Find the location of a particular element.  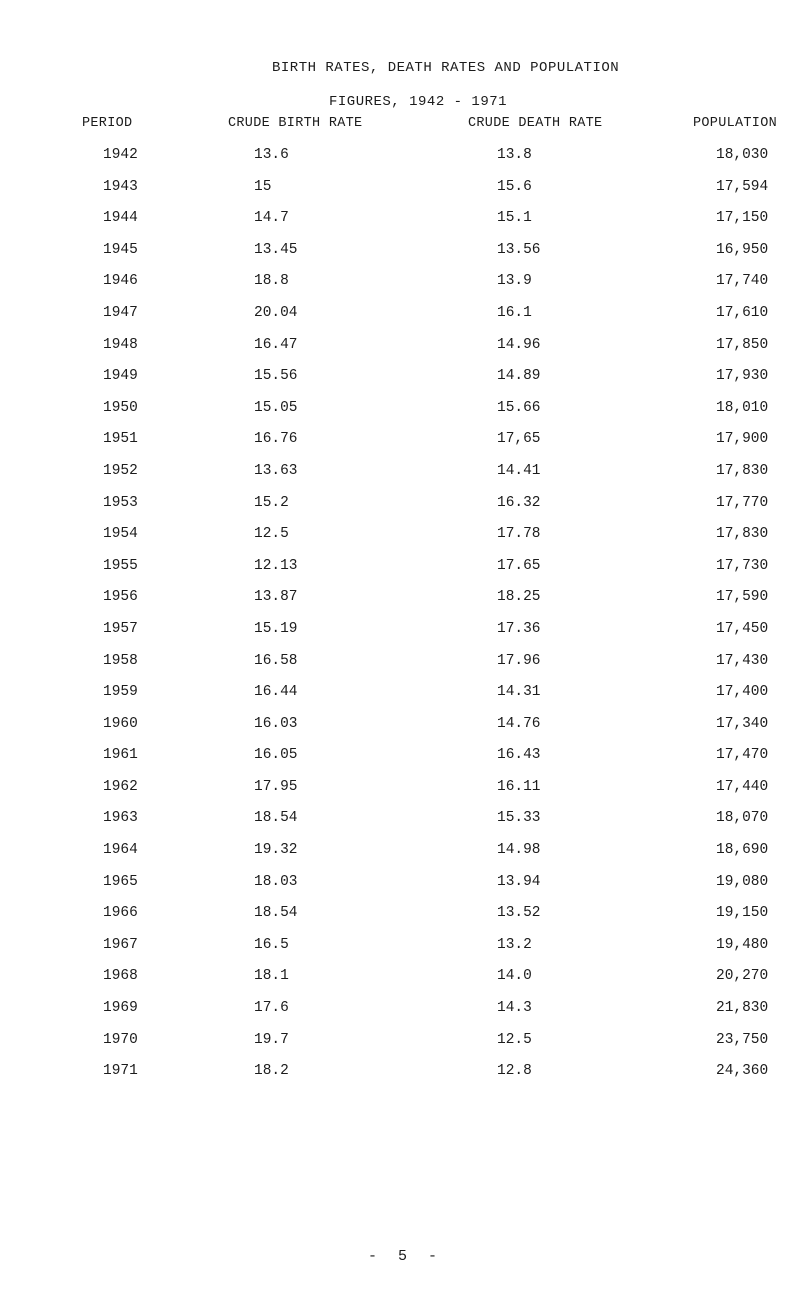

cell-death-rate: 13.8 is located at coordinates (514, 155).